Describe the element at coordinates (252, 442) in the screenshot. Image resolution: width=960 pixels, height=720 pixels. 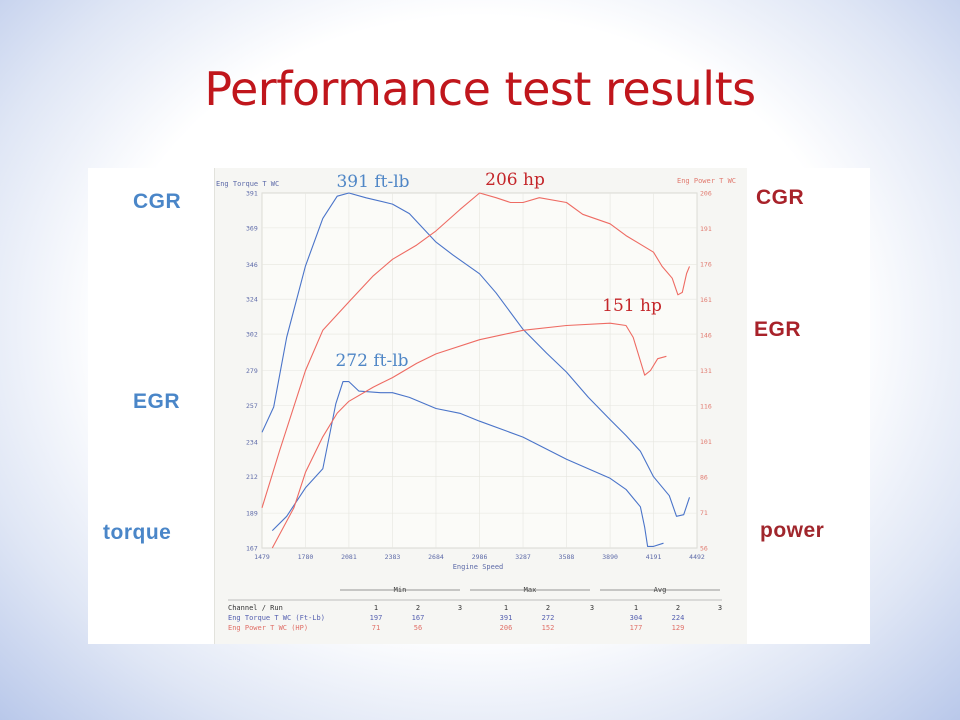
I see `y-left-tick-label: 234` at that location.